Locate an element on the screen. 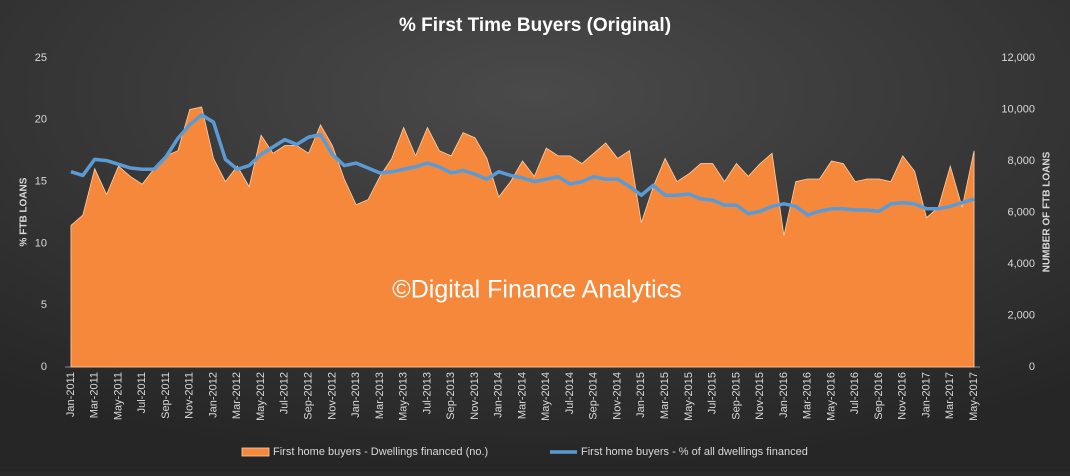 The image size is (1070, 476). legend-swatch is located at coordinates (255, 452).